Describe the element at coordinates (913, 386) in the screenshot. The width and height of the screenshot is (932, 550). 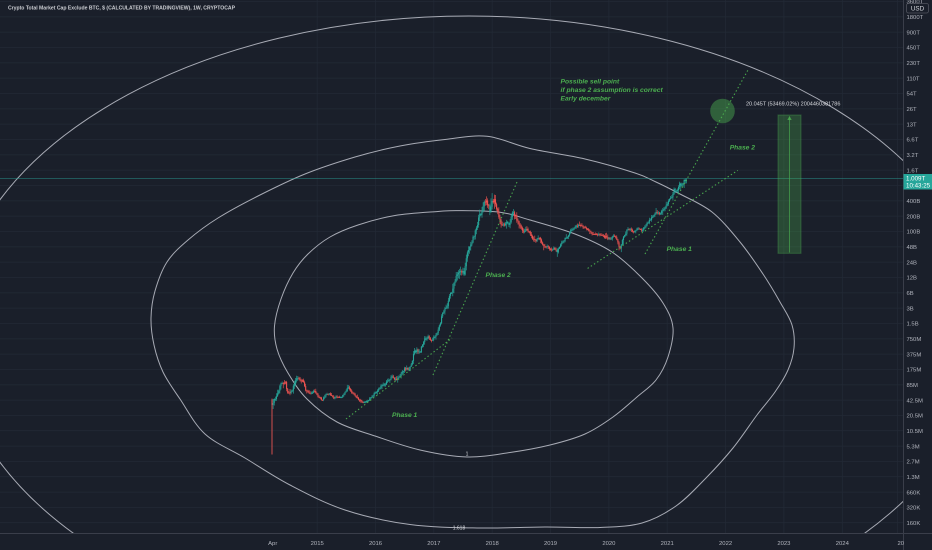
I see `svg-text: 85M` at that location.